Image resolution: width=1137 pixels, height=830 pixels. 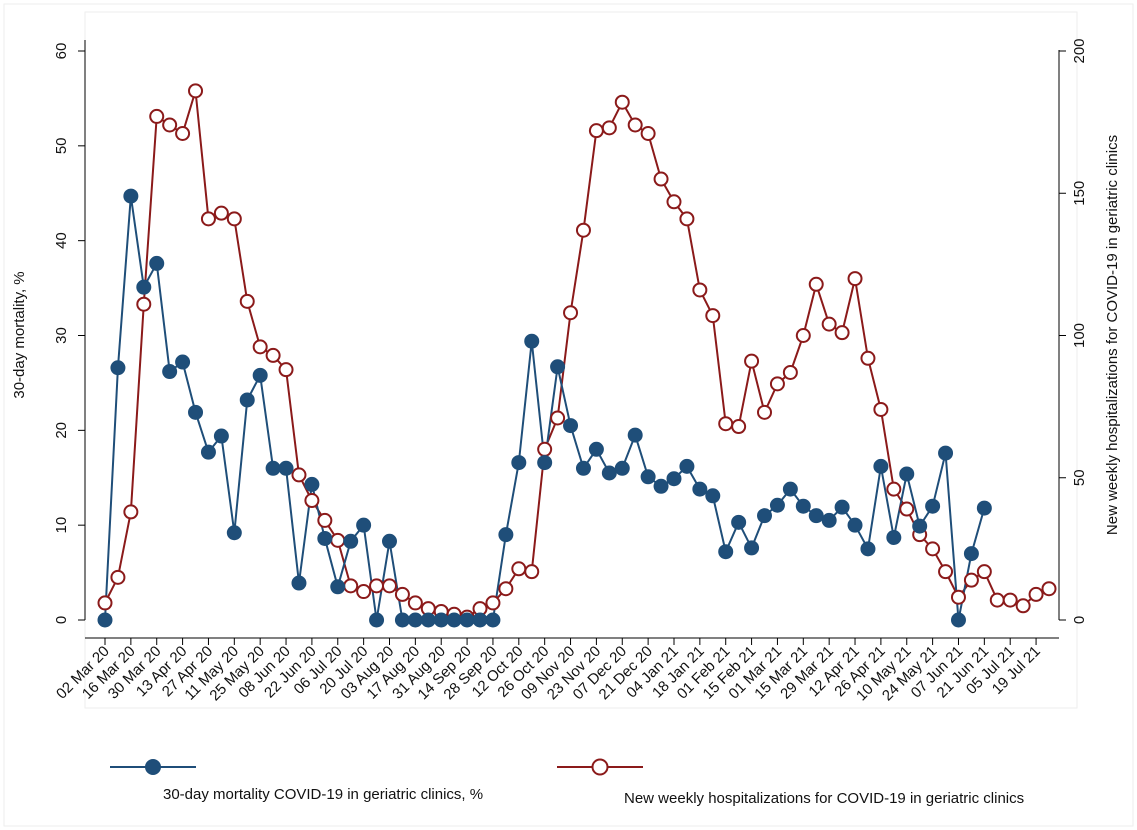 I want to click on legend-mortality-marker, so click(x=153, y=767).